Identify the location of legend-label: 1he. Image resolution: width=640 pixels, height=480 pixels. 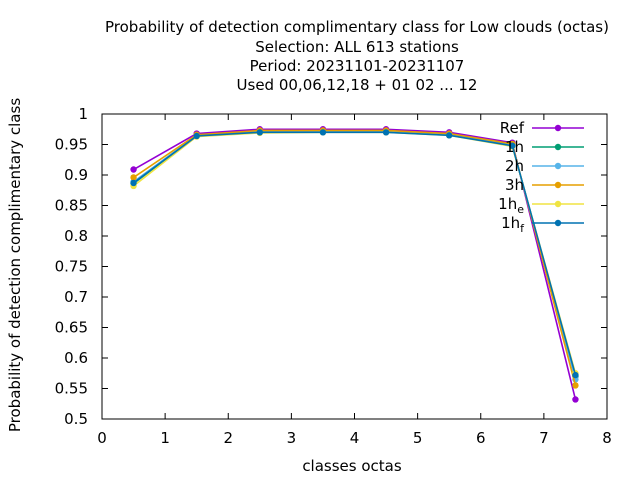
(511, 205).